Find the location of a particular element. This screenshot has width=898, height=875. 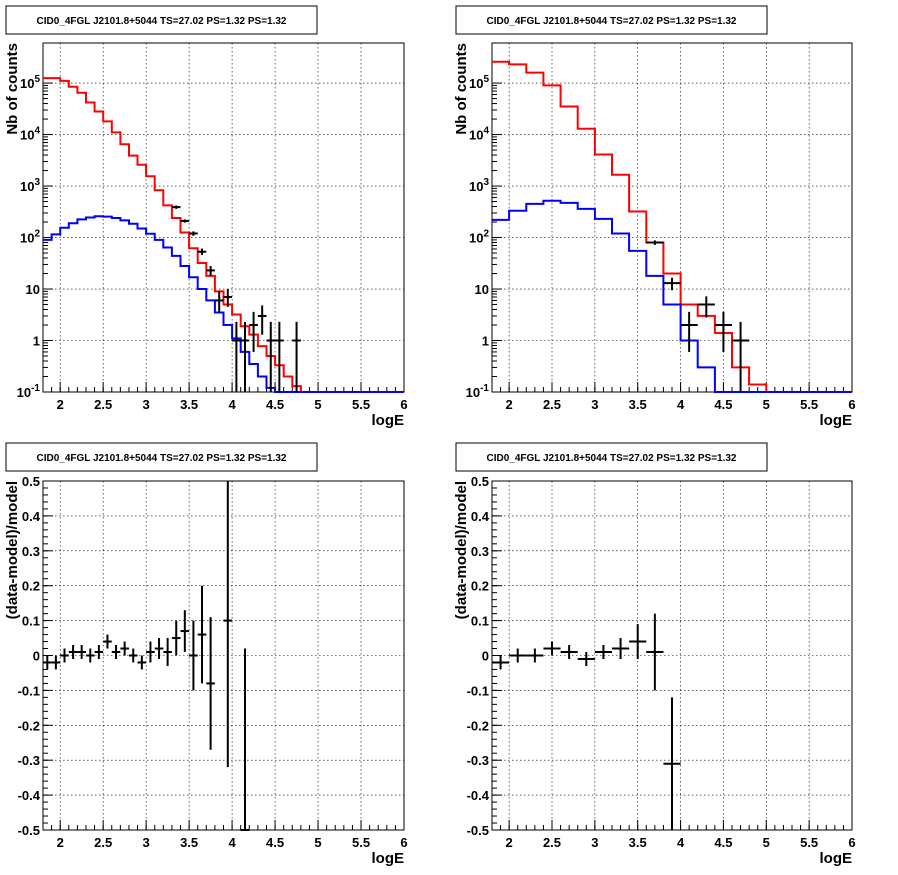

y-tick-label: -0.2 is located at coordinates (478, 725).